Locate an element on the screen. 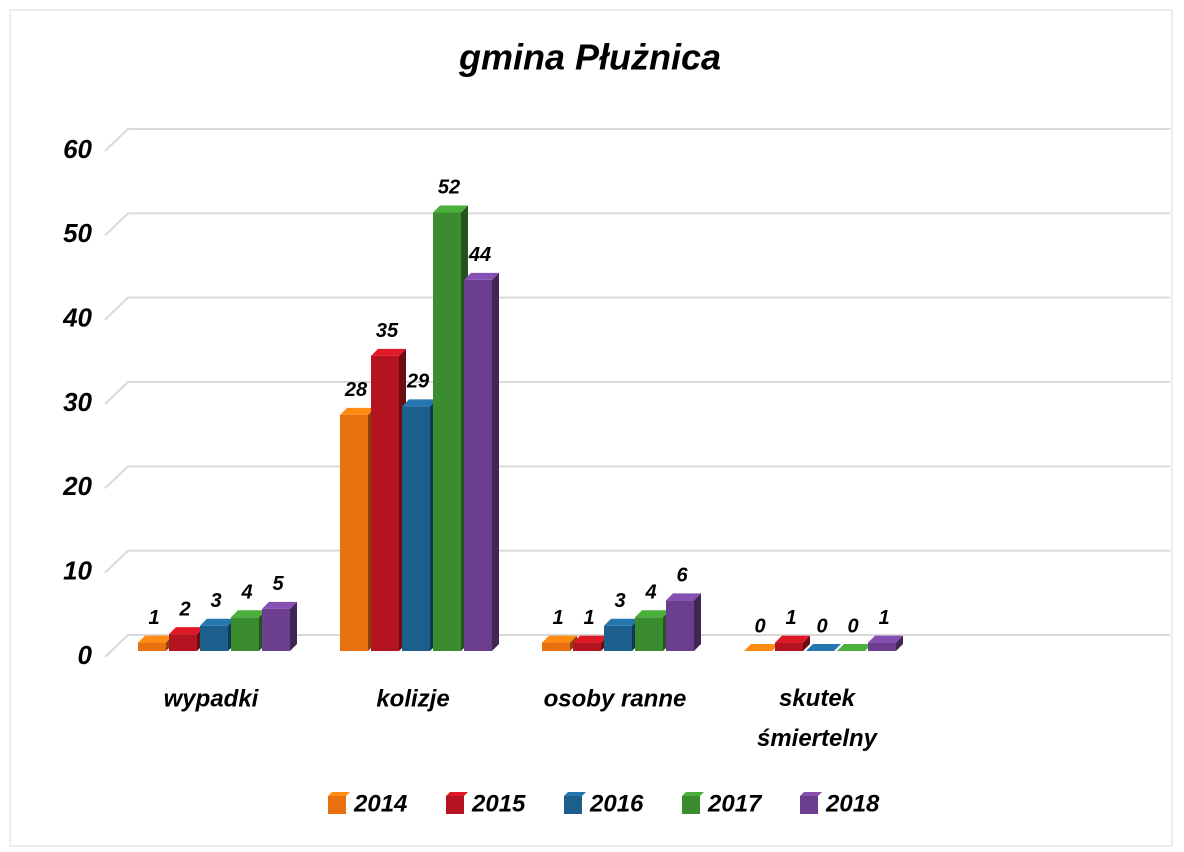 This screenshot has width=1184, height=852. legend-label: 2018 is located at coordinates (852, 803).